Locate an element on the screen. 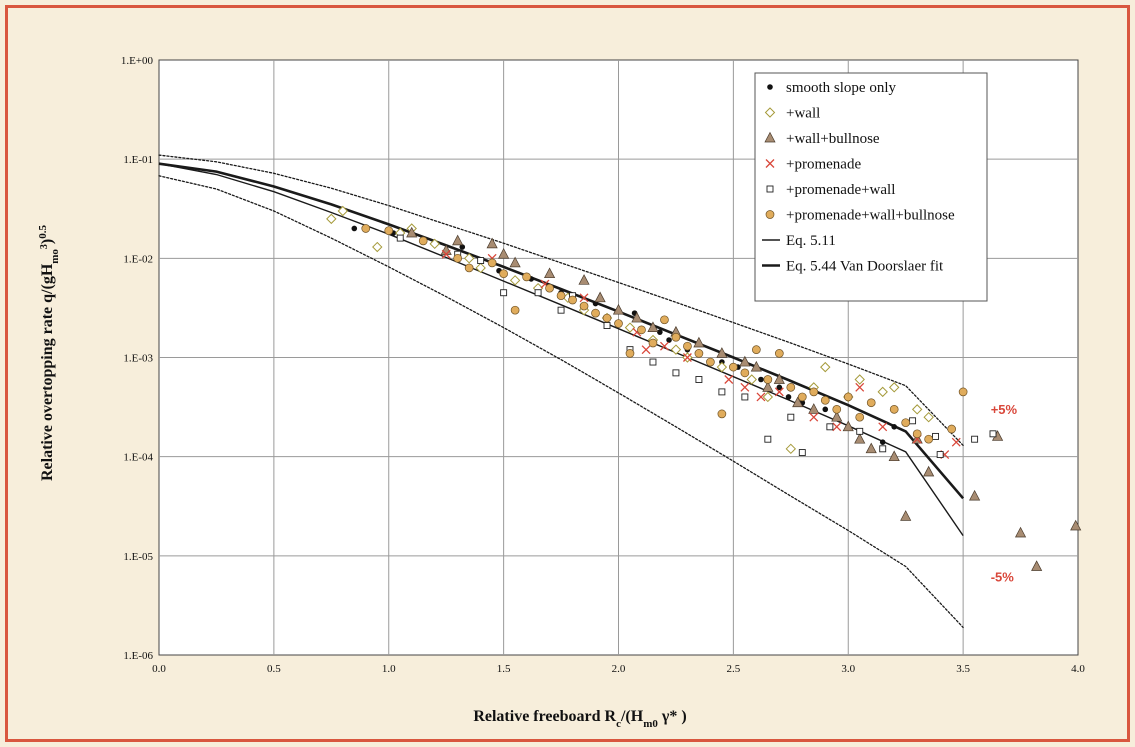  x-tick-label: 1.0 is located at coordinates (389, 669).